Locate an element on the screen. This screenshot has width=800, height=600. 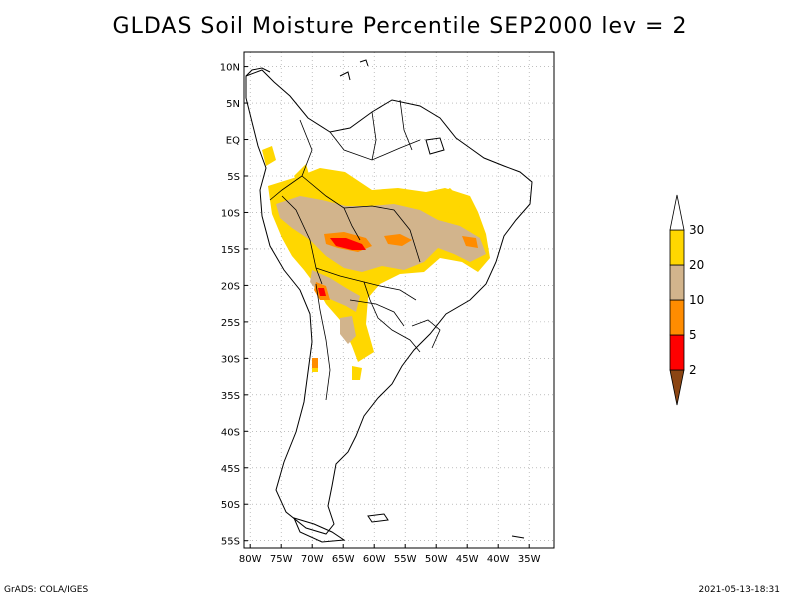
lat-tick-label: 10N is located at coordinates (230, 68).